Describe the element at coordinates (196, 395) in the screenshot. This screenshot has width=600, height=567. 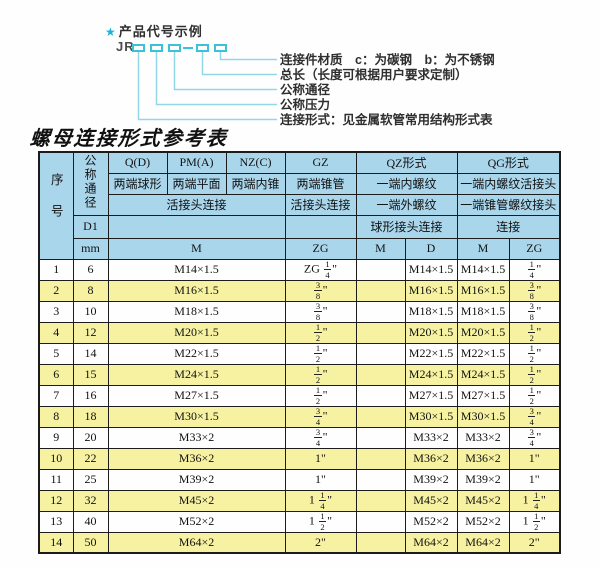
I see `cell-m-thread: M27×1.5` at that location.